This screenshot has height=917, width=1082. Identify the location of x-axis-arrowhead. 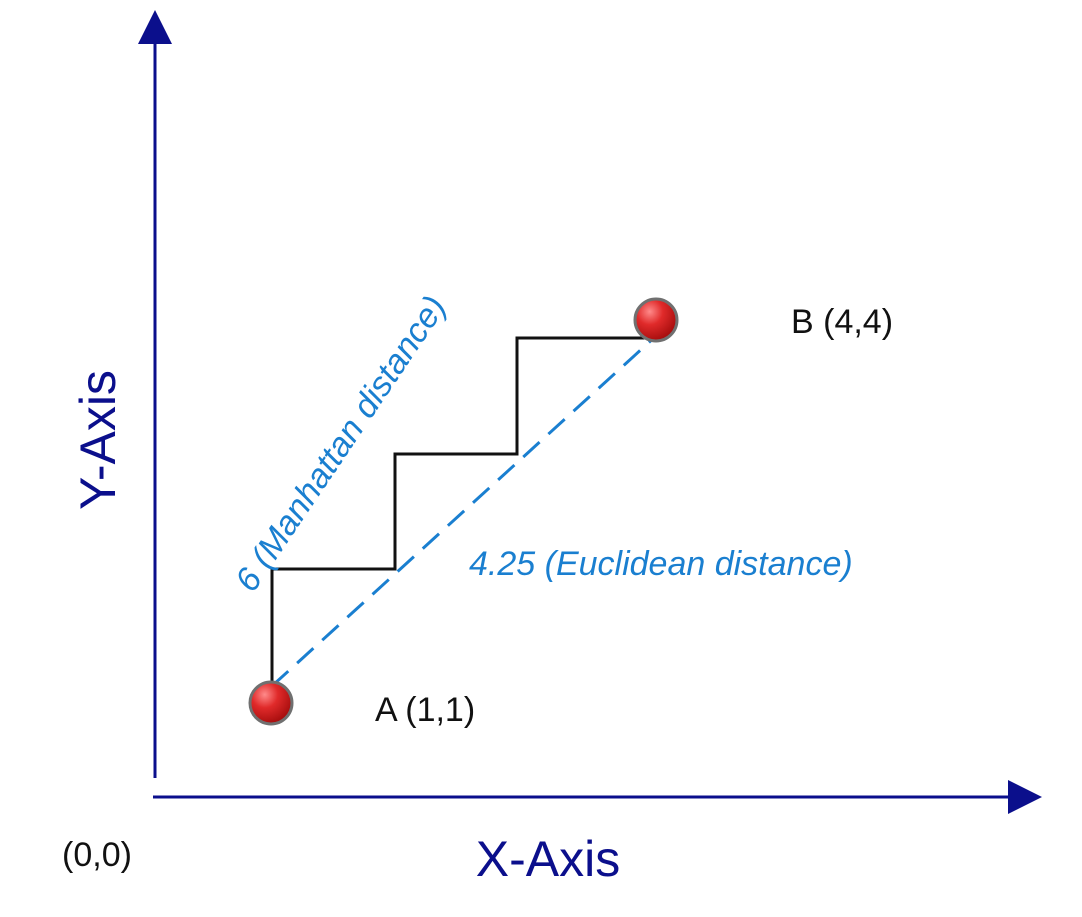
(1025, 797).